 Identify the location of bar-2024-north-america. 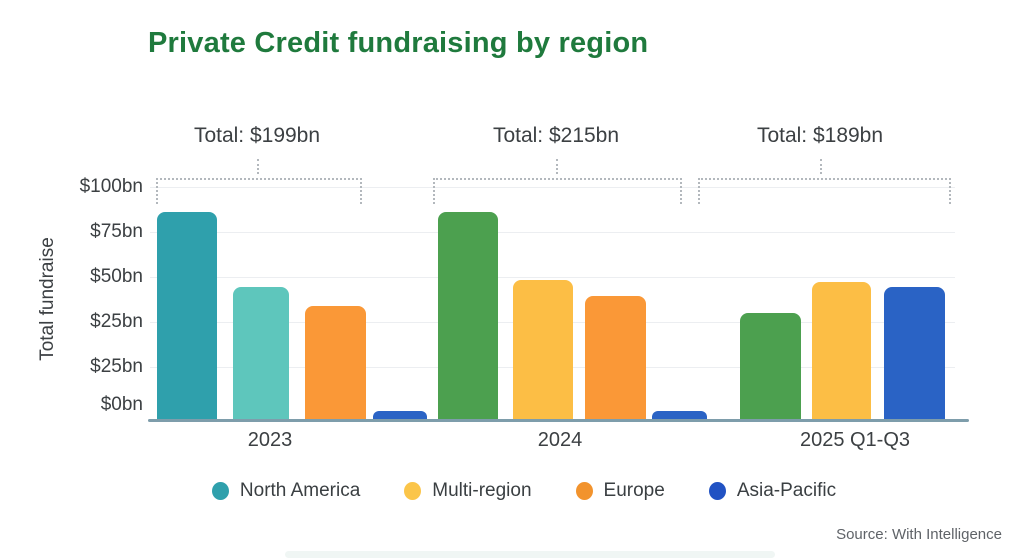
(468, 316).